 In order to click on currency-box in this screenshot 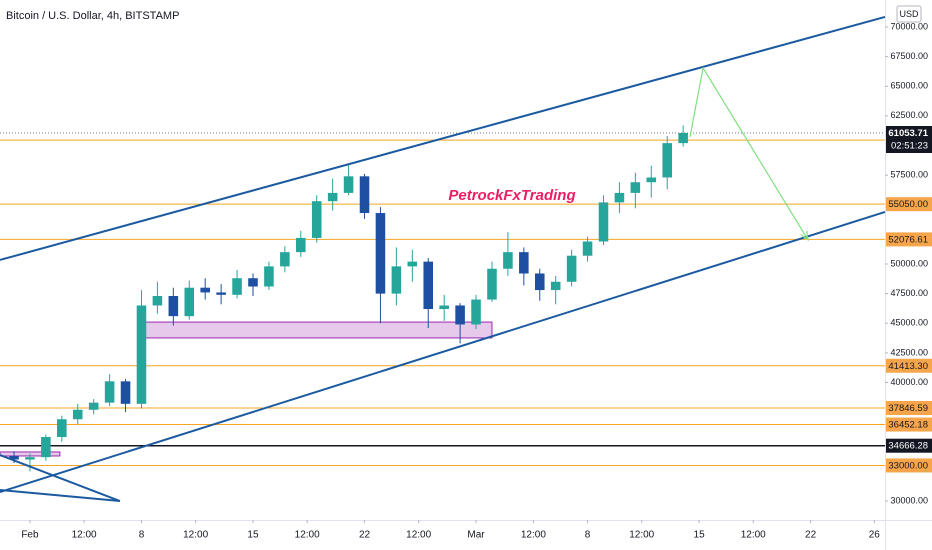, I will do `click(909, 14)`.